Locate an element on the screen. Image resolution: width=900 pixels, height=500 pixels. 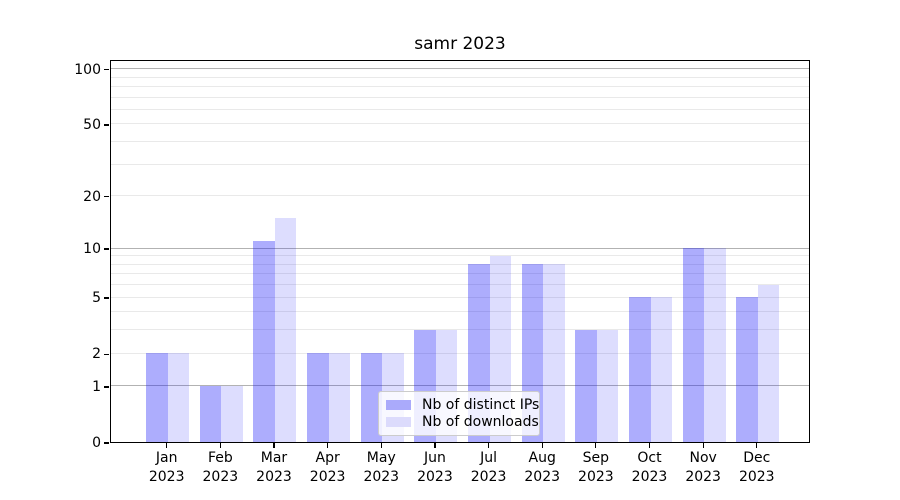
y-tick-label: 0 is located at coordinates (96, 443).